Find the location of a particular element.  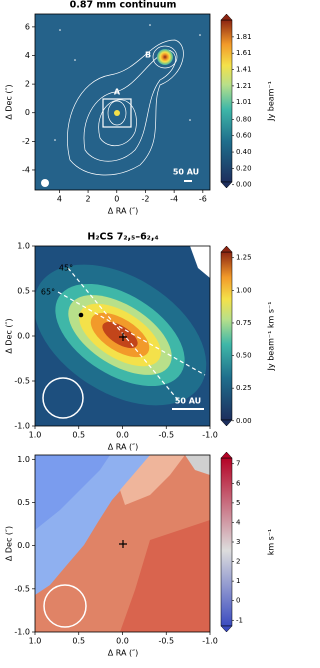

colorbar-tick-label: 1.41 is located at coordinates (244, 70).